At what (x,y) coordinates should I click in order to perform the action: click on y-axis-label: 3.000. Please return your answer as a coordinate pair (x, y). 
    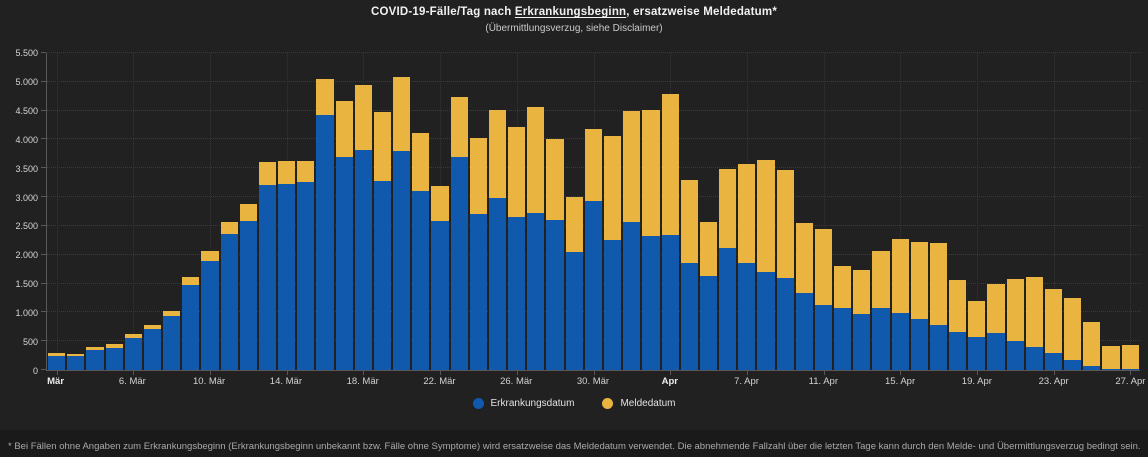
    Looking at the image, I should click on (26, 197).